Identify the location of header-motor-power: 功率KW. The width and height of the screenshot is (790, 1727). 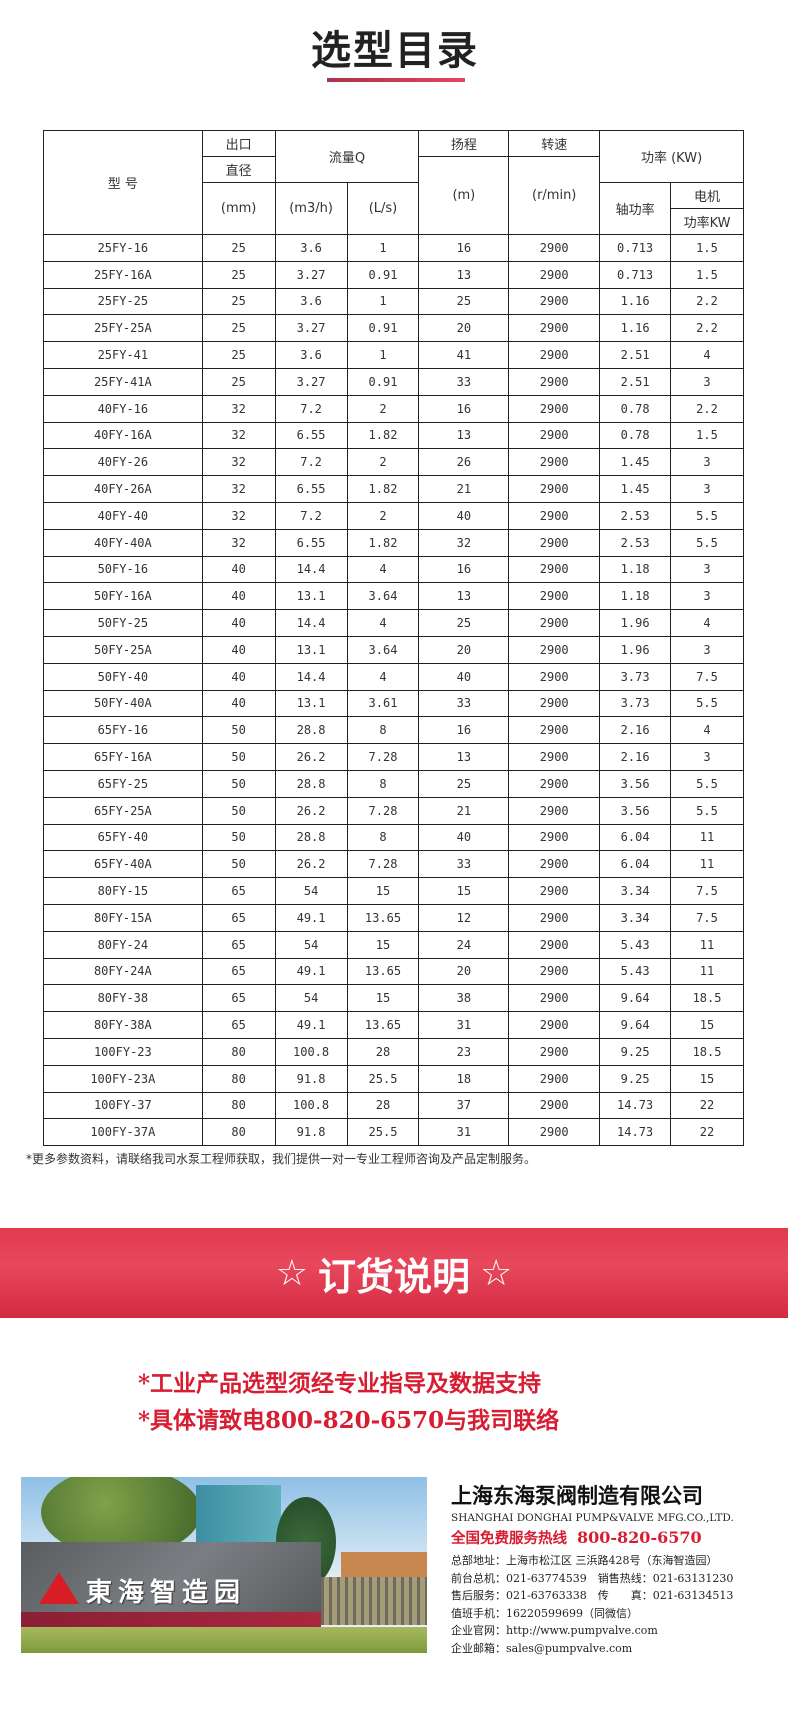
(707, 221).